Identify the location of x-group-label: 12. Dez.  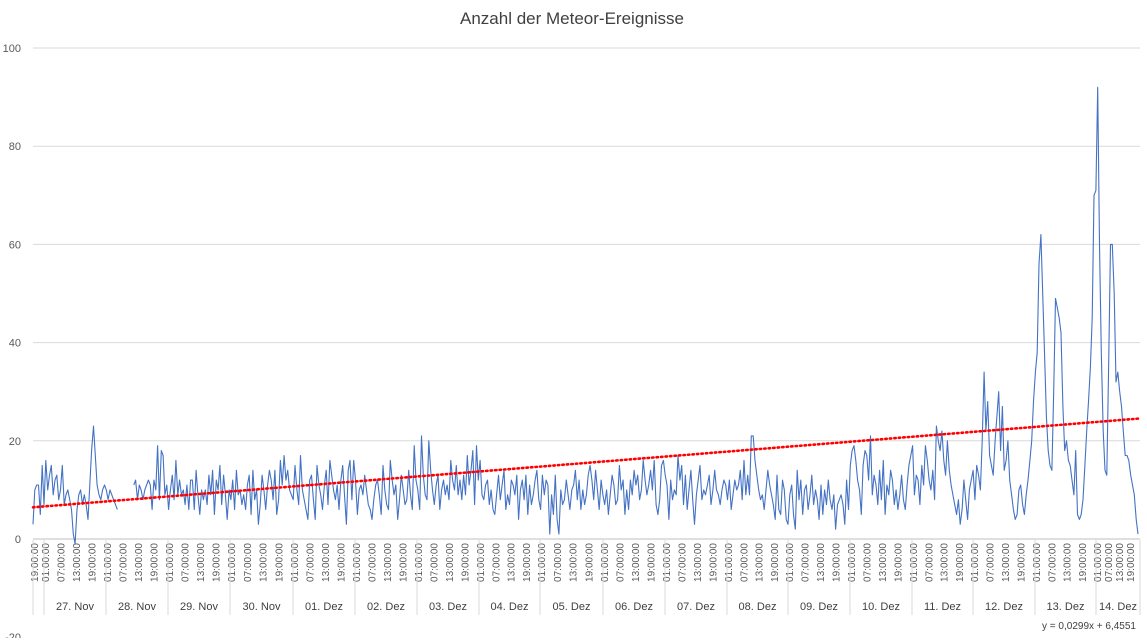
(1004, 607).